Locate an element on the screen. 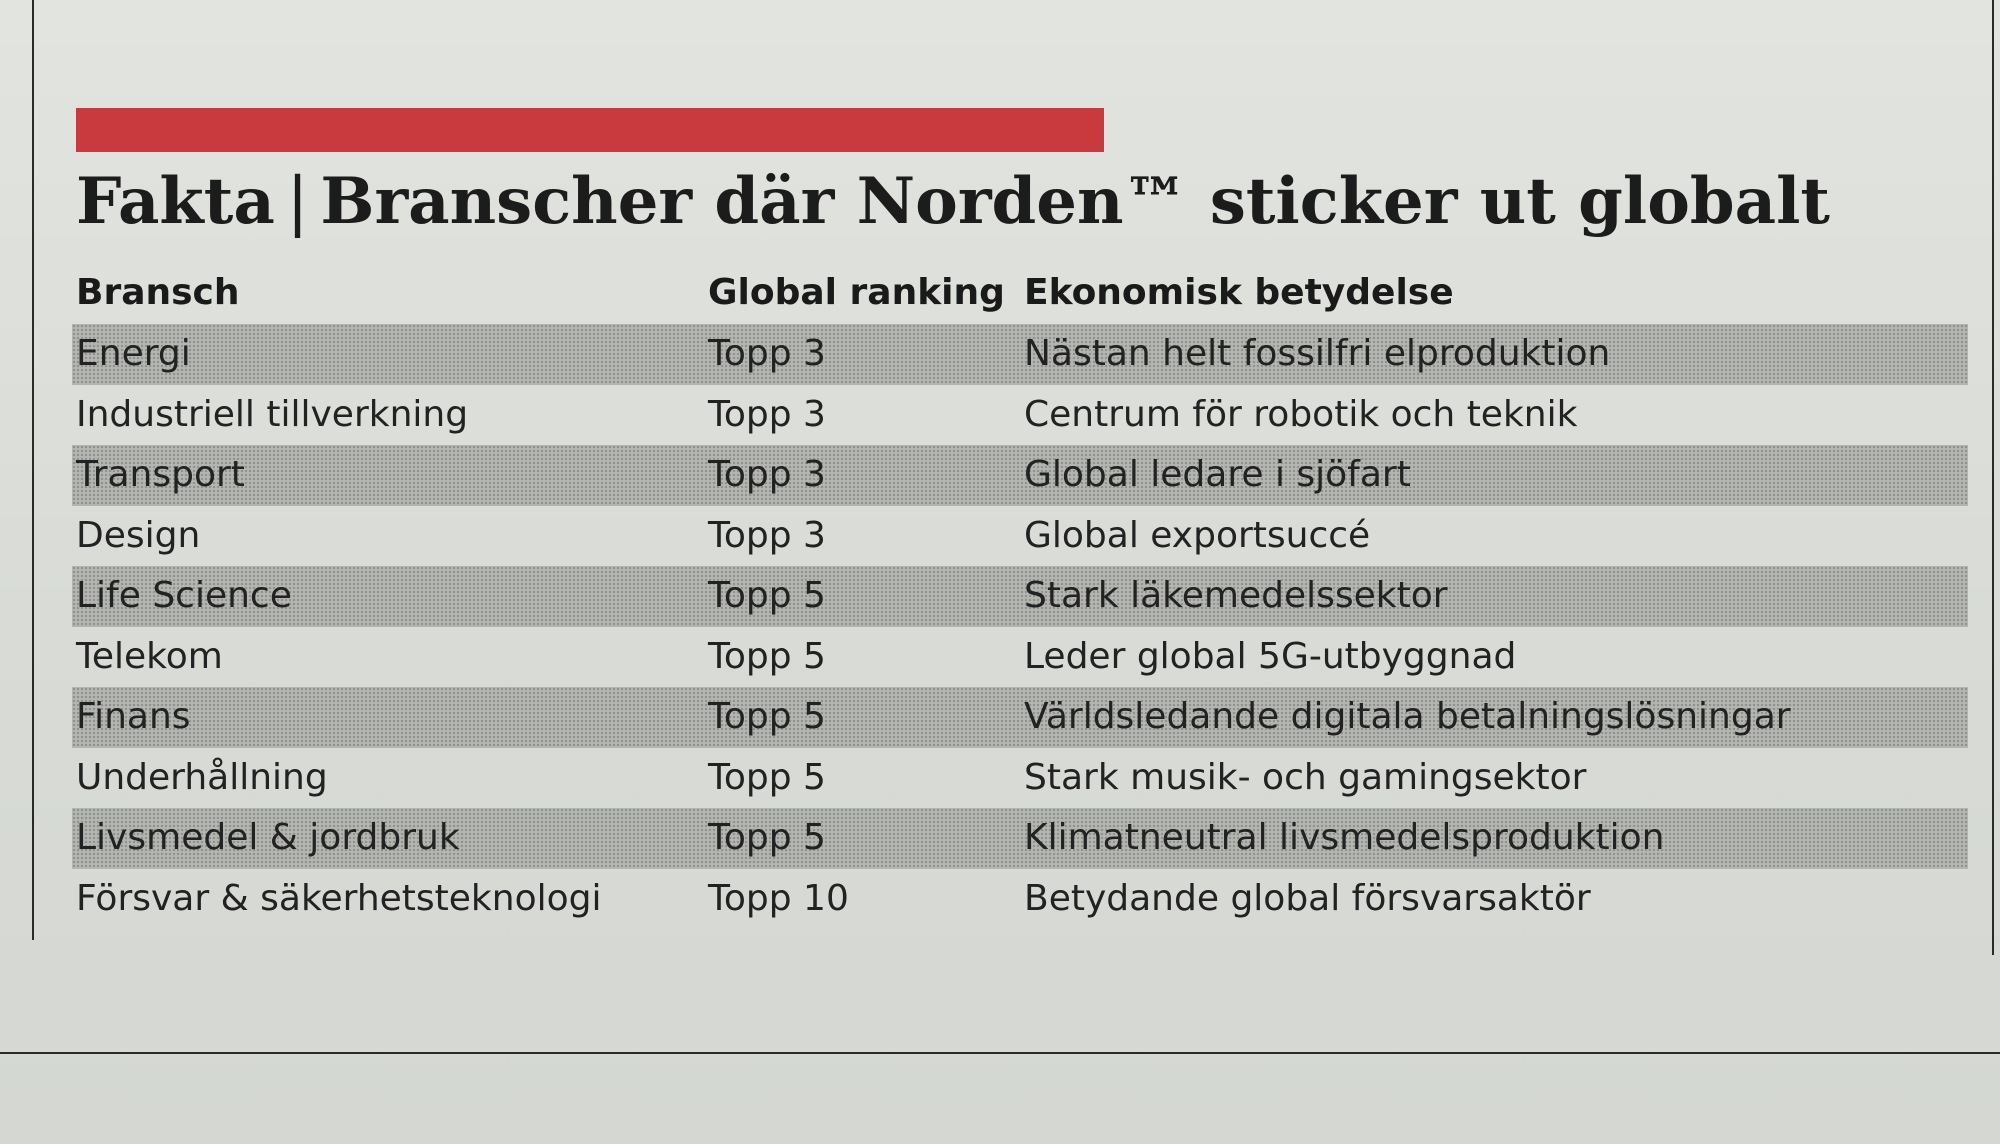 The width and height of the screenshot is (2000, 1144). cell-significance: Stark läkemedelssektor is located at coordinates (1236, 595).